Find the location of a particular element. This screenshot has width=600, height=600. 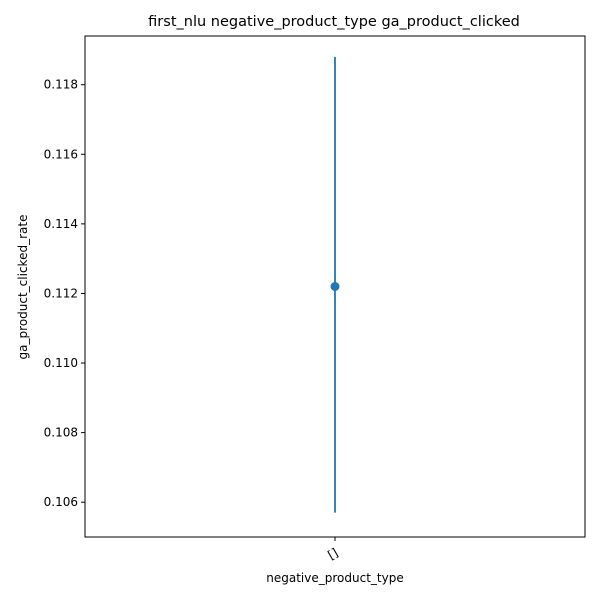

y-tick-label: 0.116 is located at coordinates (61, 154).